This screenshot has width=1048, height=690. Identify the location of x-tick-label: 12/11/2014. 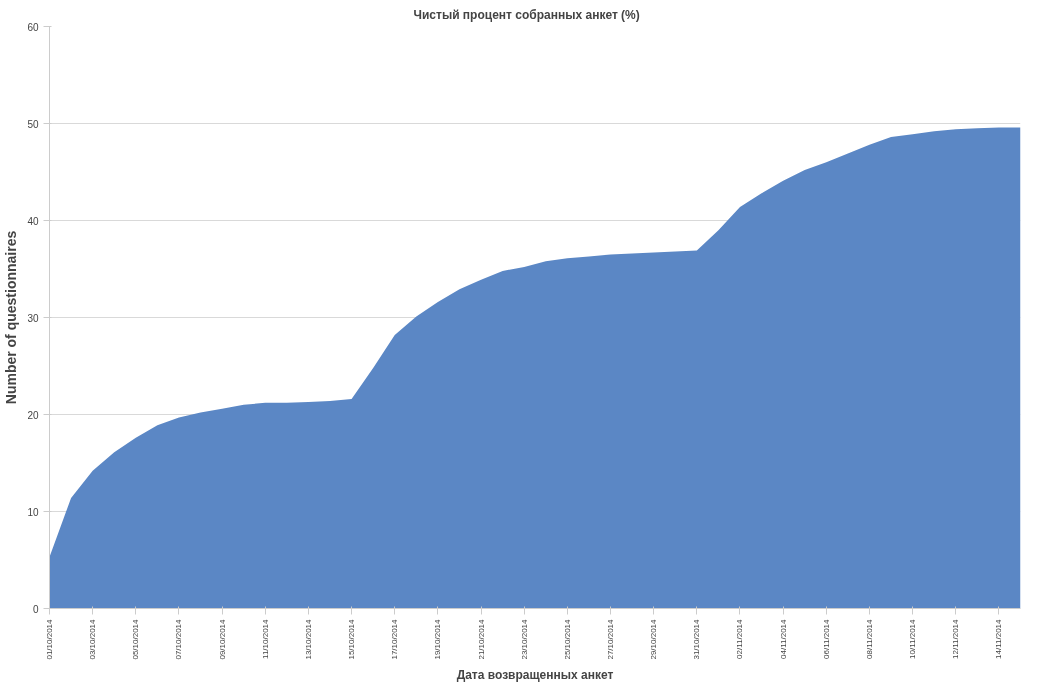
(956, 638).